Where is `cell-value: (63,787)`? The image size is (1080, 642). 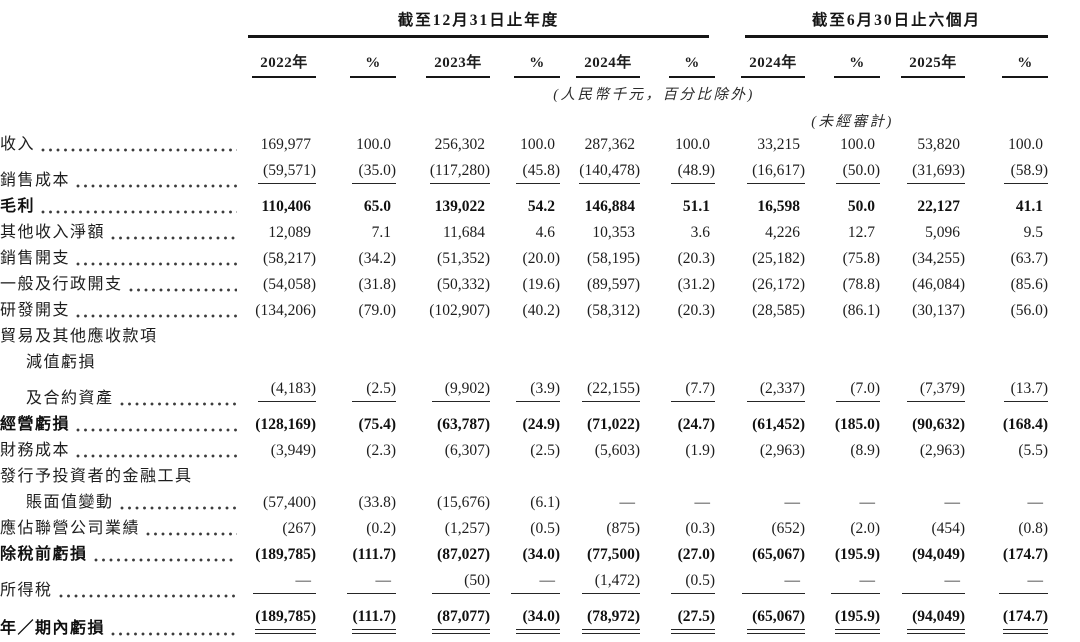
cell-value: (63,787) is located at coordinates (463, 424).